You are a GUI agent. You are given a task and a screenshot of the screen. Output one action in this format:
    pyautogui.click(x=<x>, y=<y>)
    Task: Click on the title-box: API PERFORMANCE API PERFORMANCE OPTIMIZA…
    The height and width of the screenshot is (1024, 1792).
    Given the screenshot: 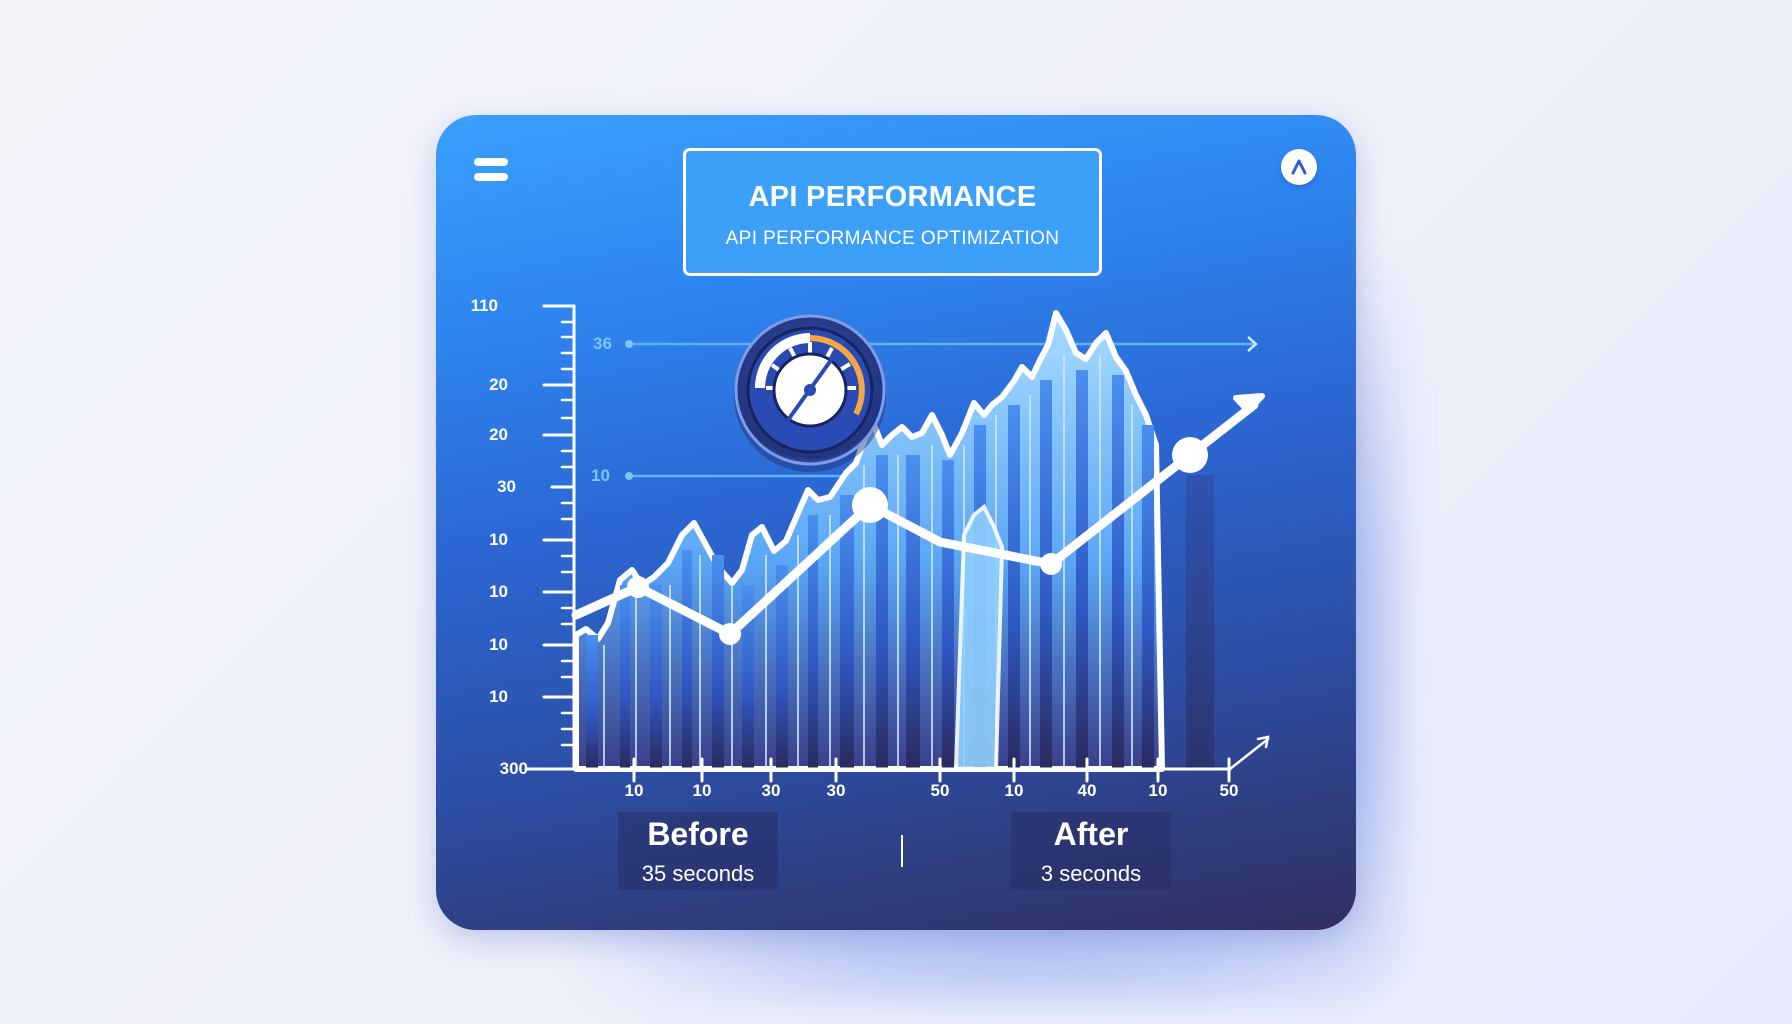 What is the action you would take?
    pyautogui.click(x=892, y=212)
    